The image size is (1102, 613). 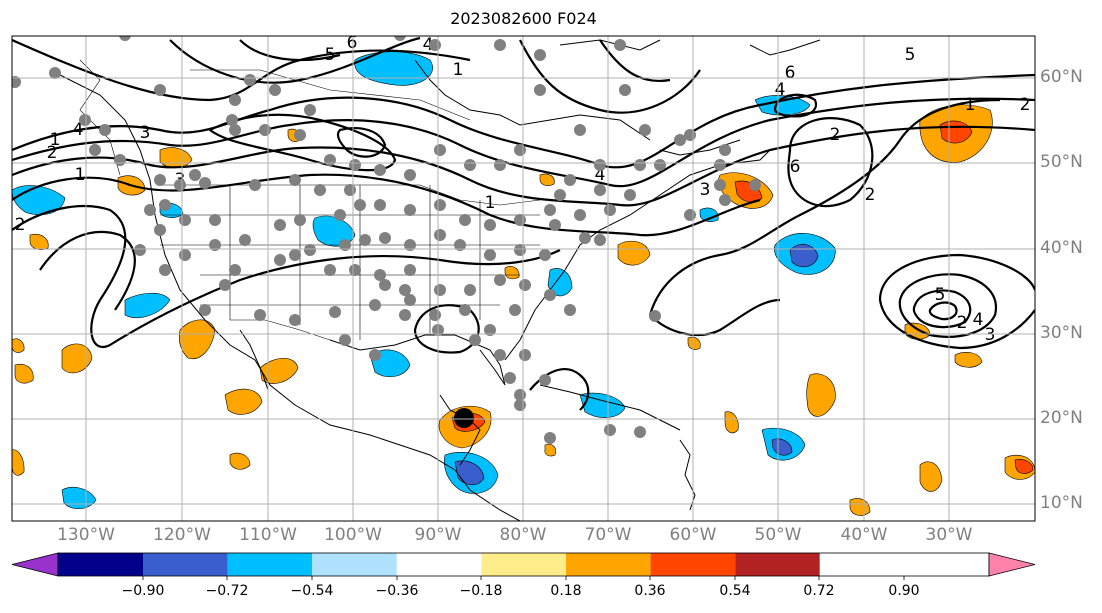 What do you see at coordinates (1061, 248) in the screenshot?
I see `latitude-label: 40°N` at bounding box center [1061, 248].